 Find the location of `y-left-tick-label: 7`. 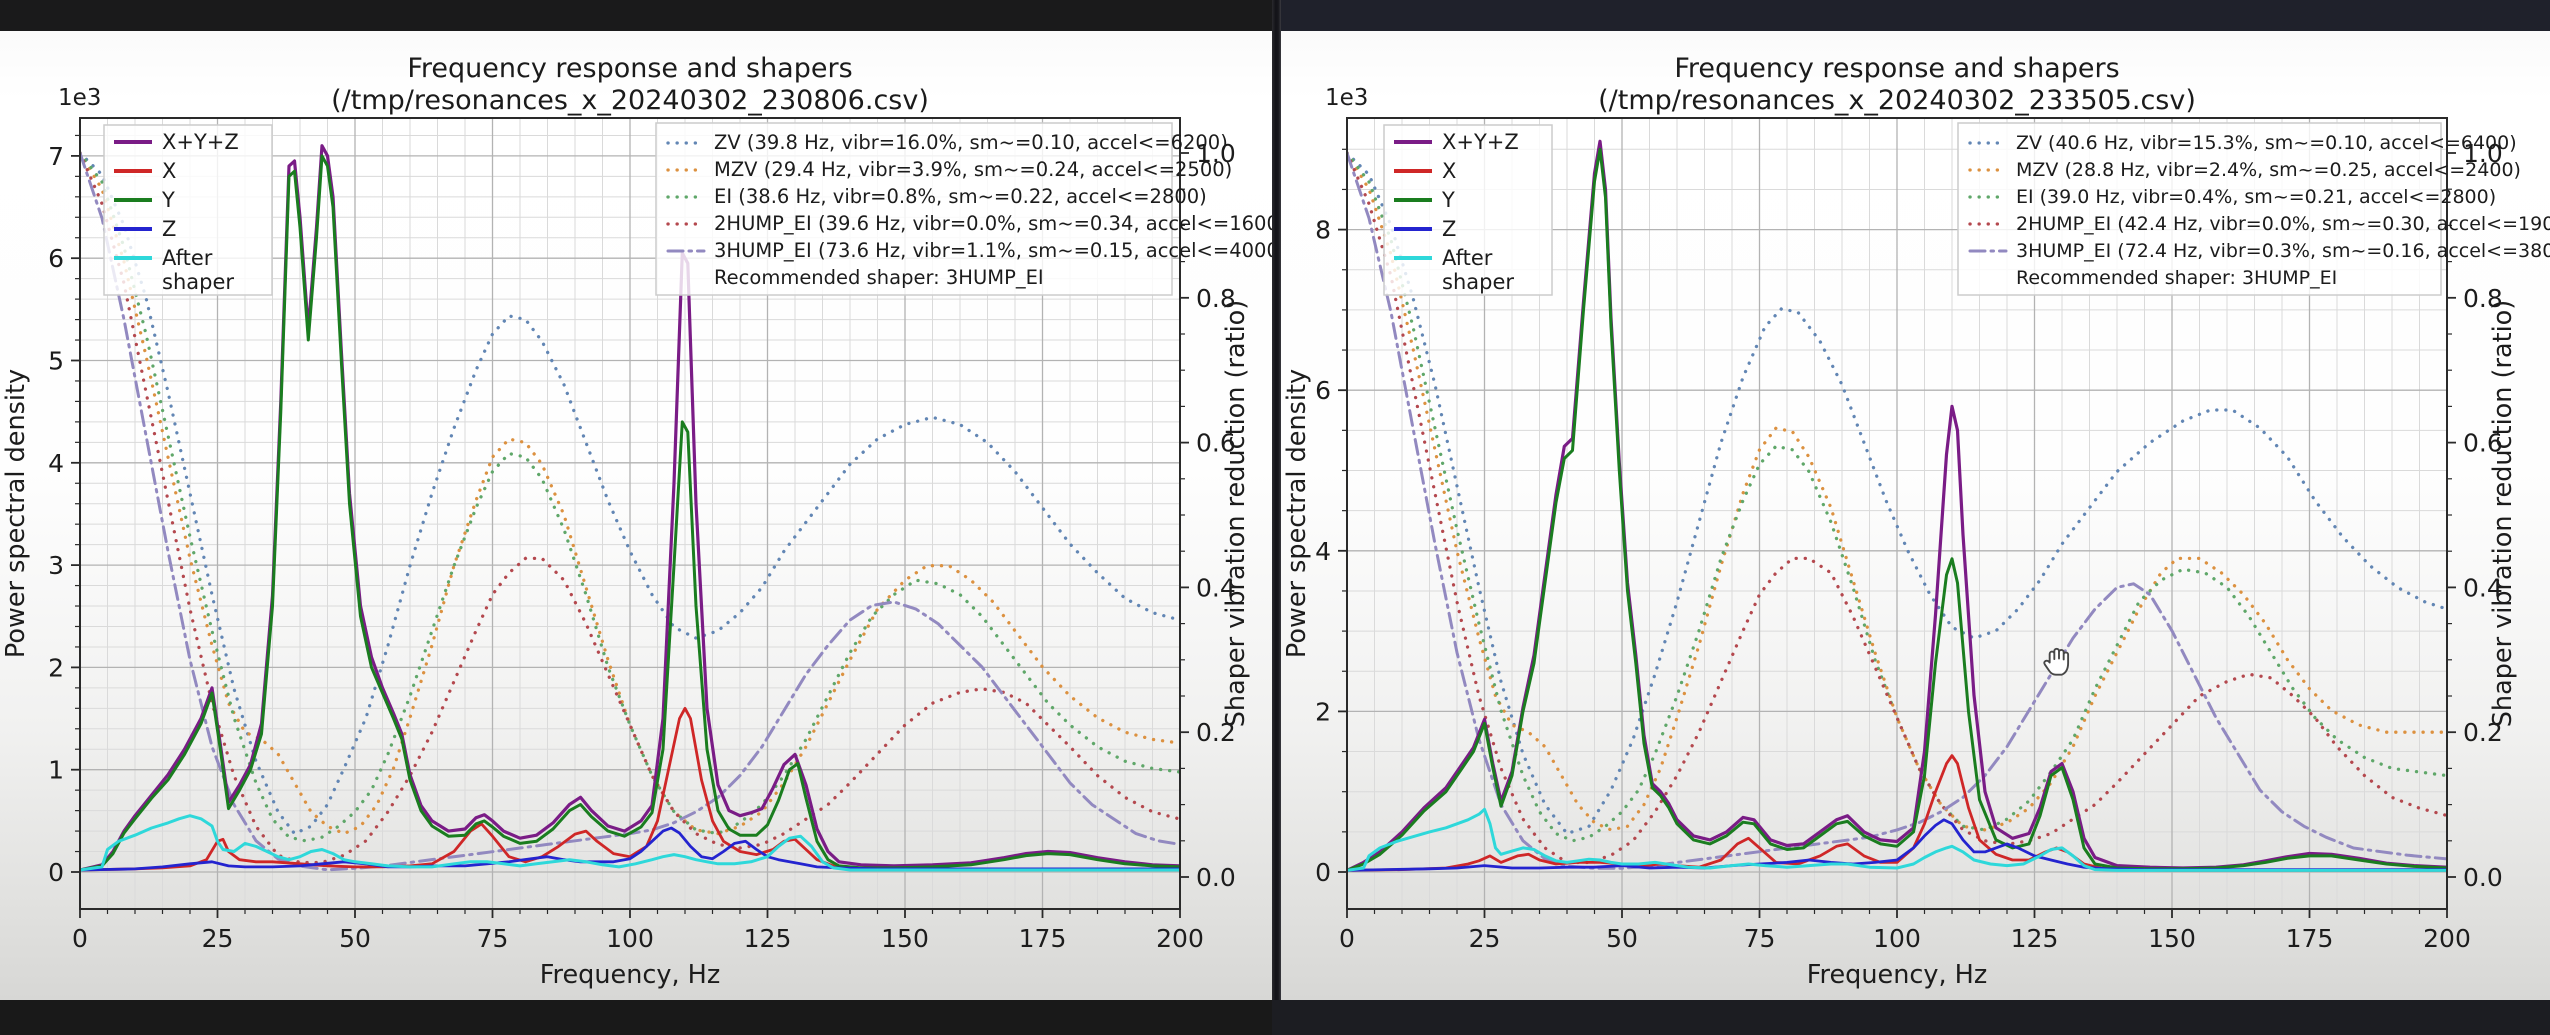

y-left-tick-label: 7 is located at coordinates (56, 156).